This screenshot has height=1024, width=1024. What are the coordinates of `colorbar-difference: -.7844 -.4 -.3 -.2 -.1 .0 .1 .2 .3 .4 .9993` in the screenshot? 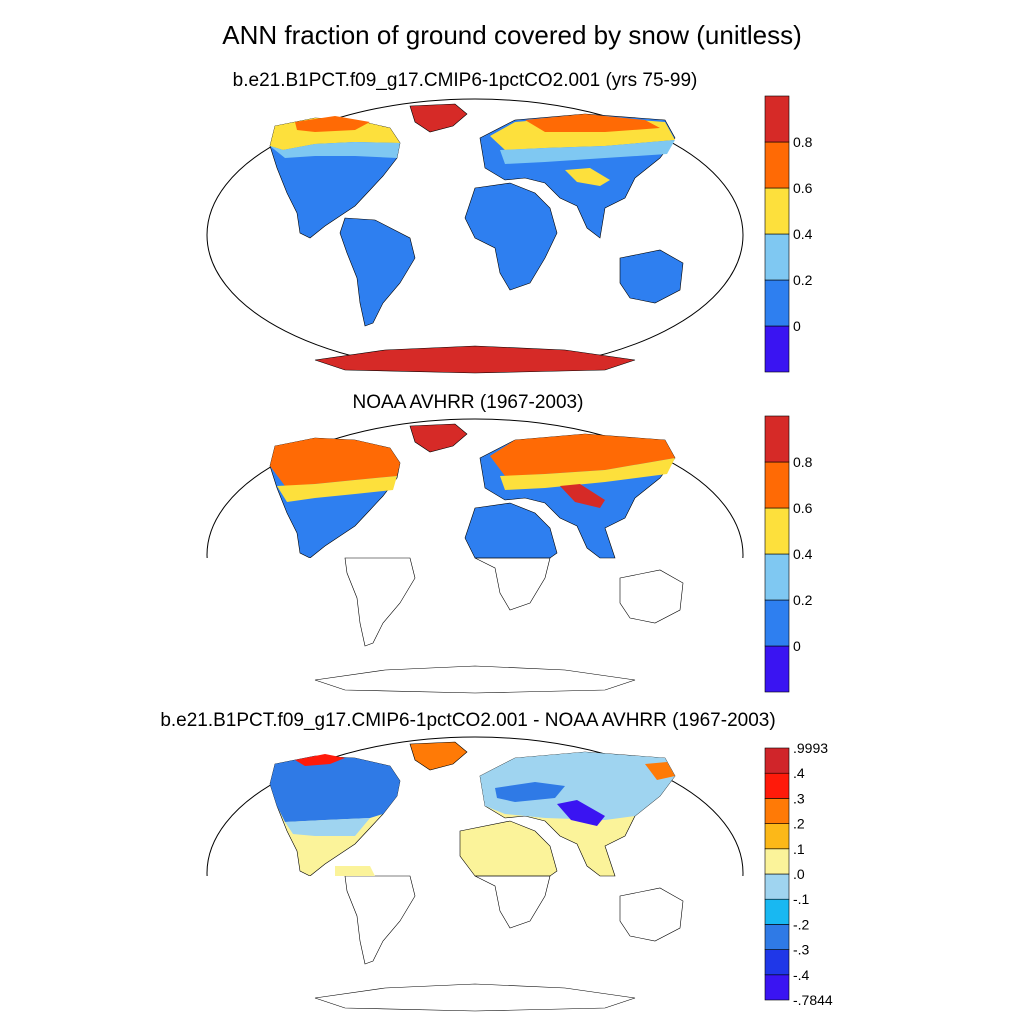 It's located at (798, 874).